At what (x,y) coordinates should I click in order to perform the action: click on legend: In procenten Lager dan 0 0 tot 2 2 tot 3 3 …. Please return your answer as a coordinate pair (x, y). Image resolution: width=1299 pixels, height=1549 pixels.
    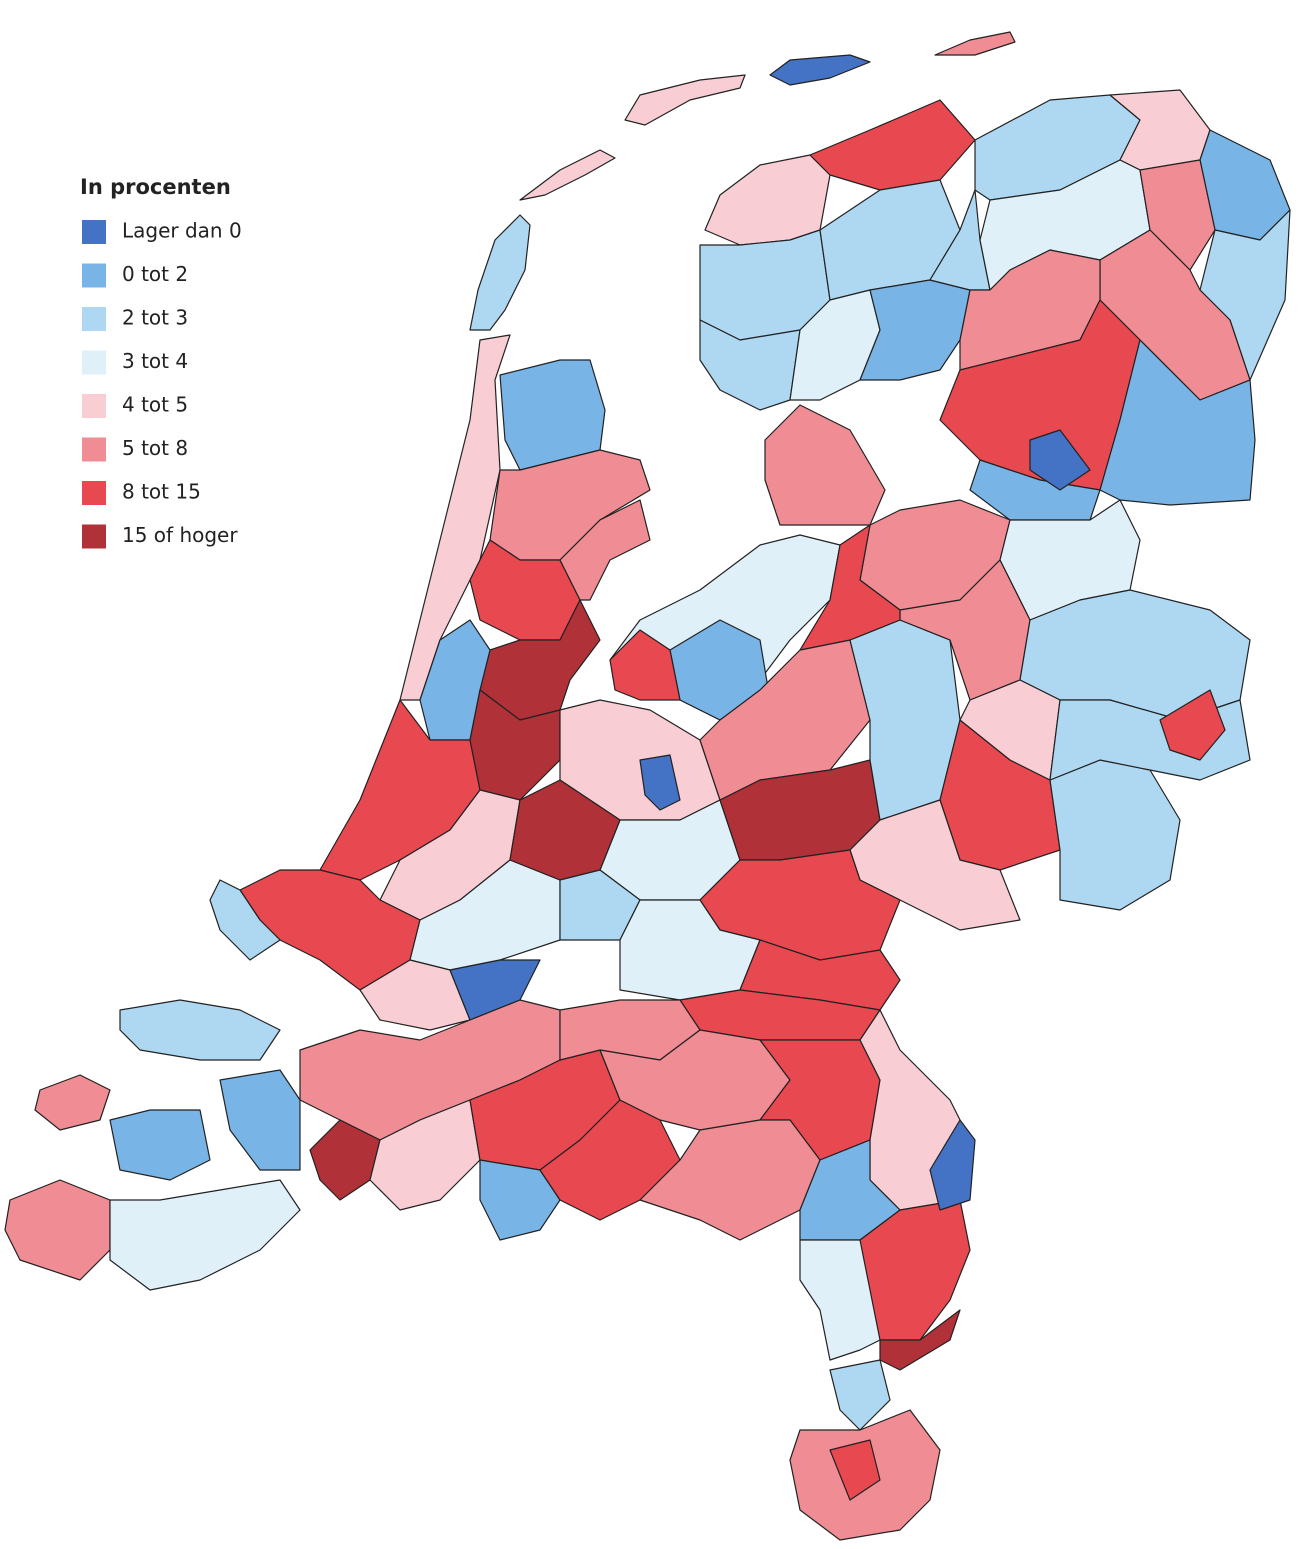
    Looking at the image, I should click on (161, 362).